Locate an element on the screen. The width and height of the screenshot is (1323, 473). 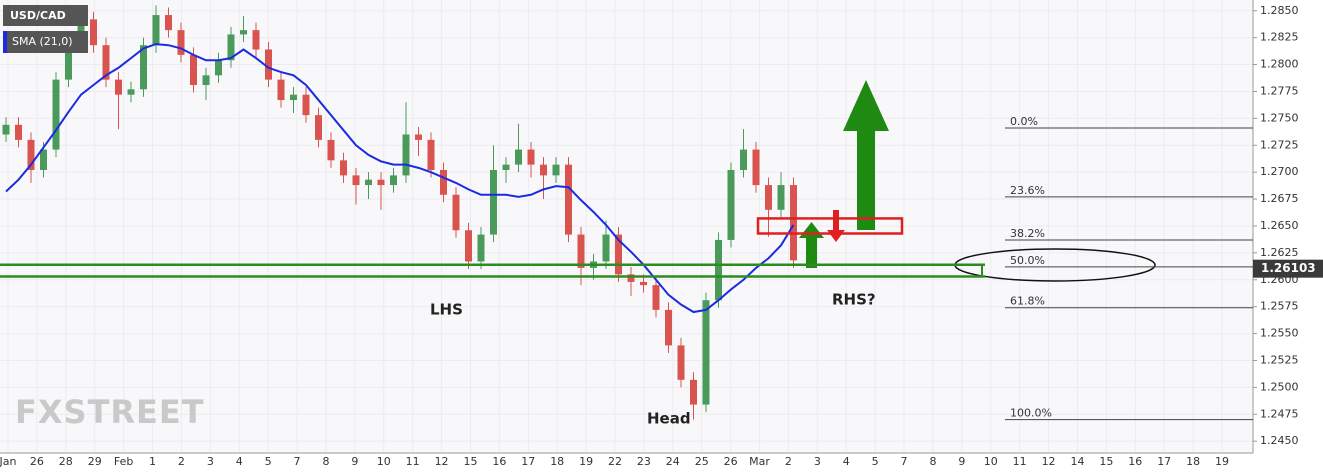
y-tick-label: 1.2725 is located at coordinates (1279, 144).